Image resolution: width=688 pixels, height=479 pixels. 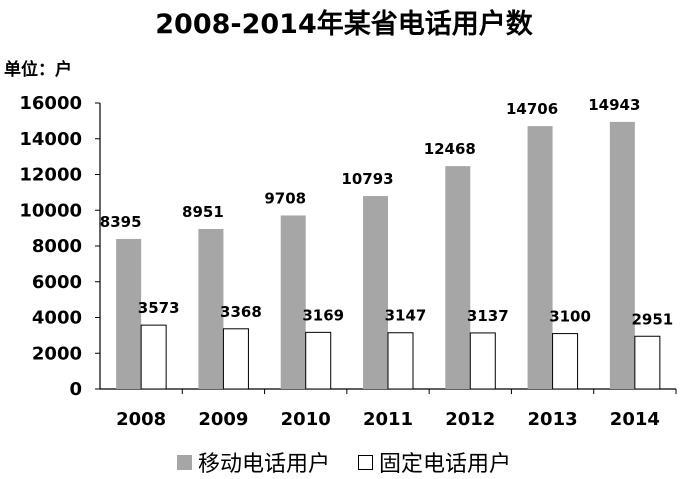 I want to click on data-label-landline: 2951, so click(x=652, y=319).